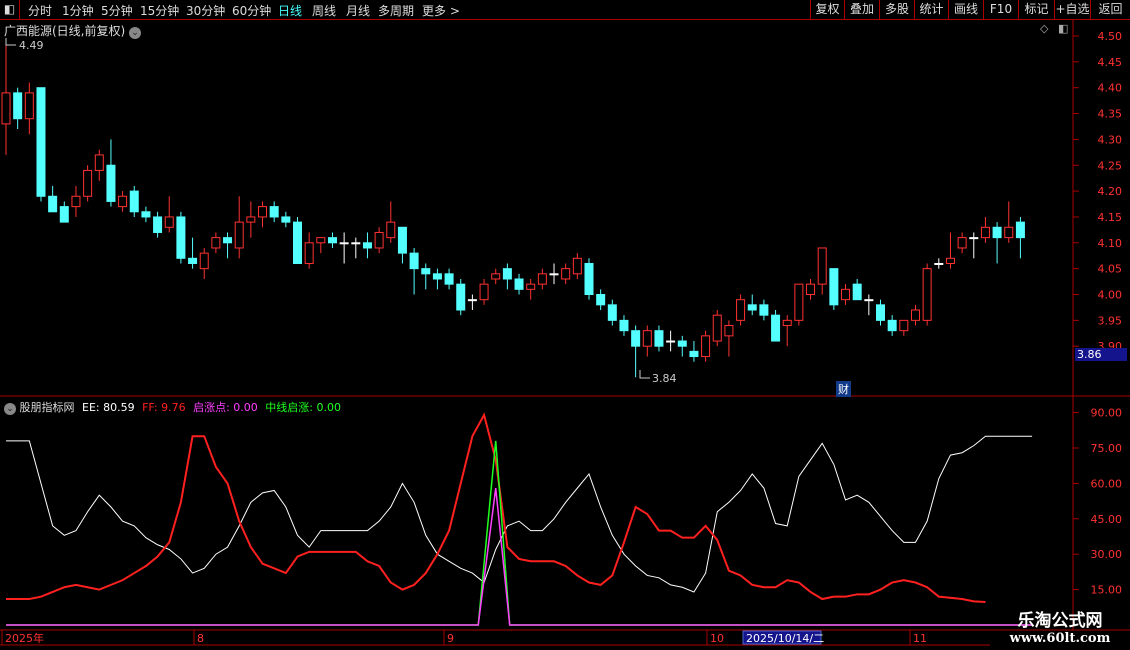 The image size is (1130, 650). I want to click on period-tab: 更多 >, so click(441, 11).